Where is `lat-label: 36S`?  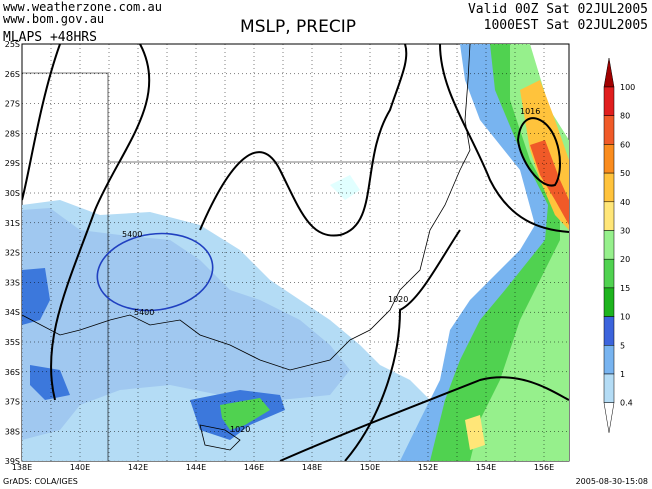 lat-label: 36S is located at coordinates (12, 372).